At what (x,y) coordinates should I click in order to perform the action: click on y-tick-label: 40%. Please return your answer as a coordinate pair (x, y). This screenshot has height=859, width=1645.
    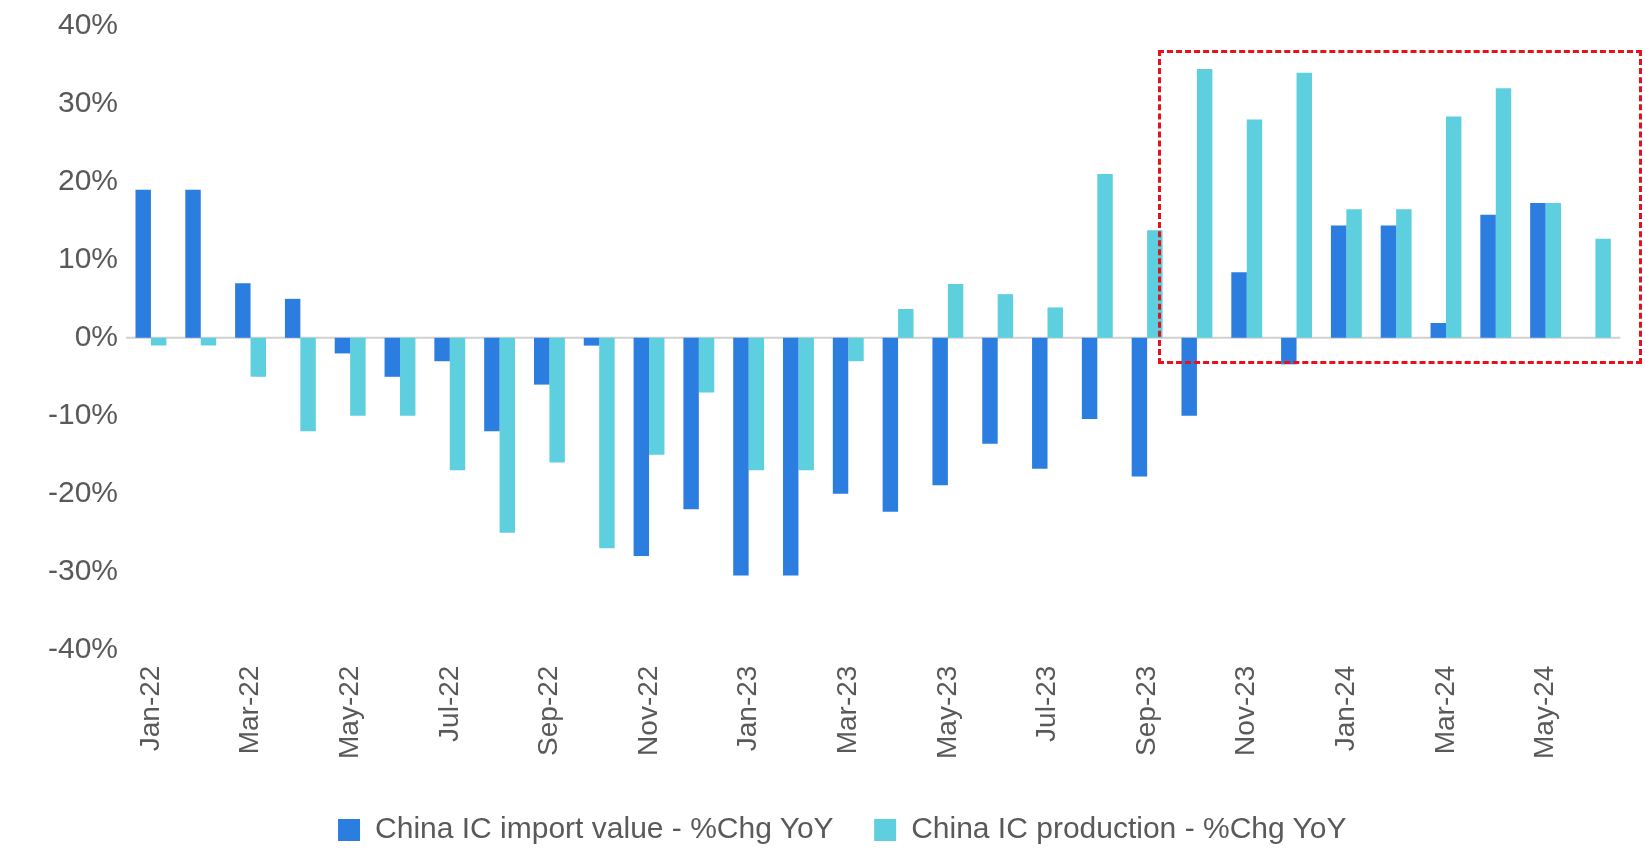
    Looking at the image, I should click on (88, 24).